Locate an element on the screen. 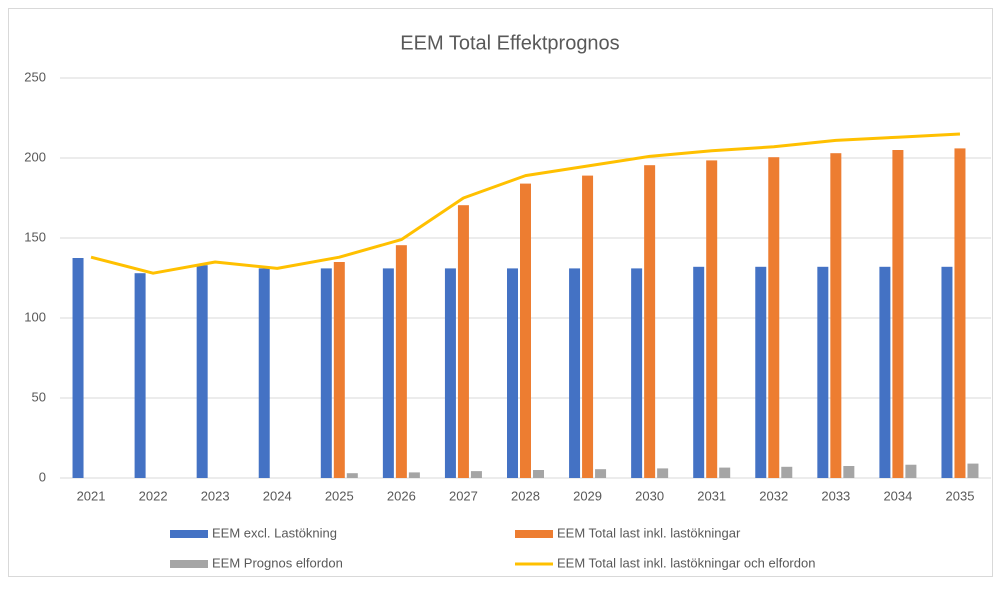 This screenshot has height=590, width=1001. y-tick-label: 0 is located at coordinates (42, 476).